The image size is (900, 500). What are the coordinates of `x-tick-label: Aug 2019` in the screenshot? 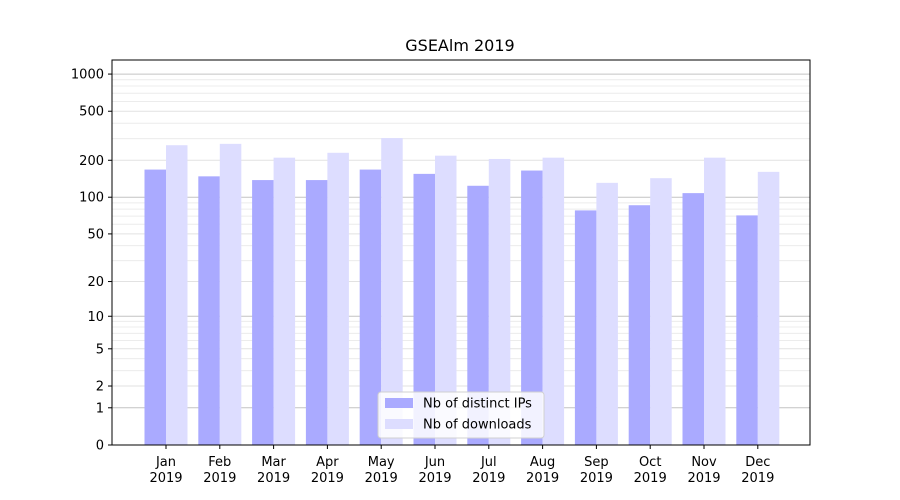 It's located at (542, 470).